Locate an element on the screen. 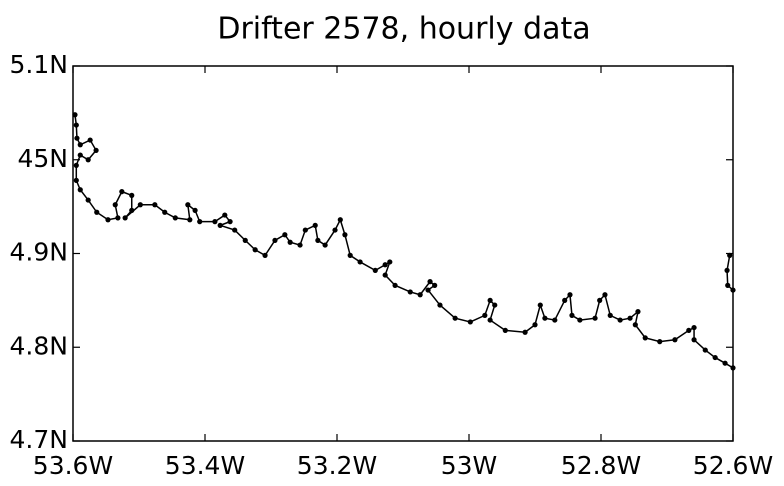  y-tick-label: 45N is located at coordinates (42, 158).